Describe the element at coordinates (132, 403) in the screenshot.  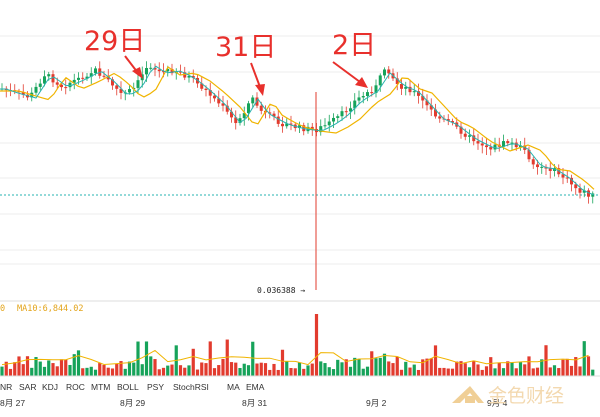
I see `x-tick-aug29: 8月 29` at that location.